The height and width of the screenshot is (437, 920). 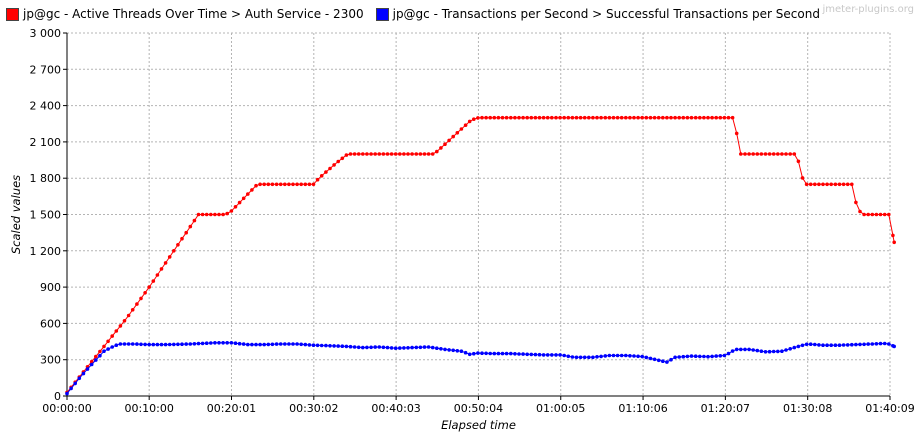 I want to click on y-tick-label: 3 000, so click(x=46, y=33).